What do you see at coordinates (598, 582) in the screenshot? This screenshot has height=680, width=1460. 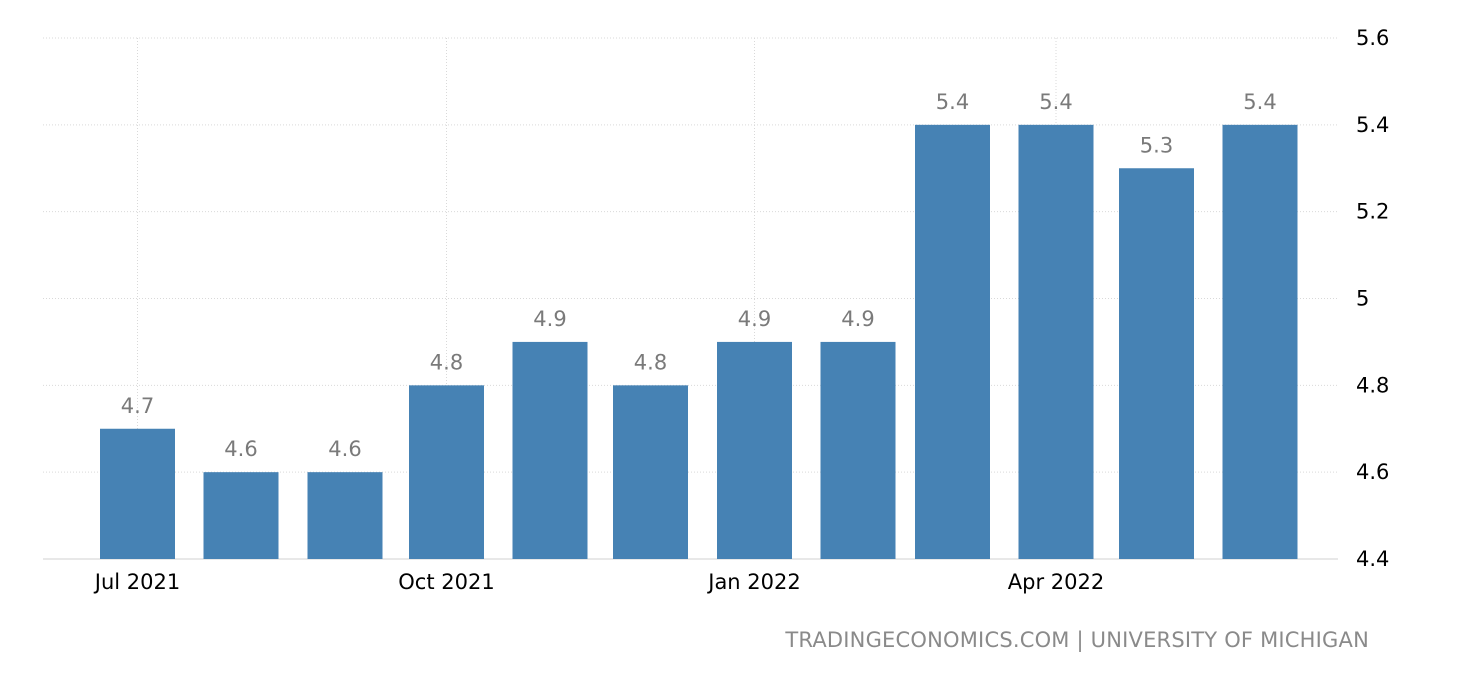 I see `x-axis: Jul 2021 Oct 2021 Jan 2022 Apr 2022` at bounding box center [598, 582].